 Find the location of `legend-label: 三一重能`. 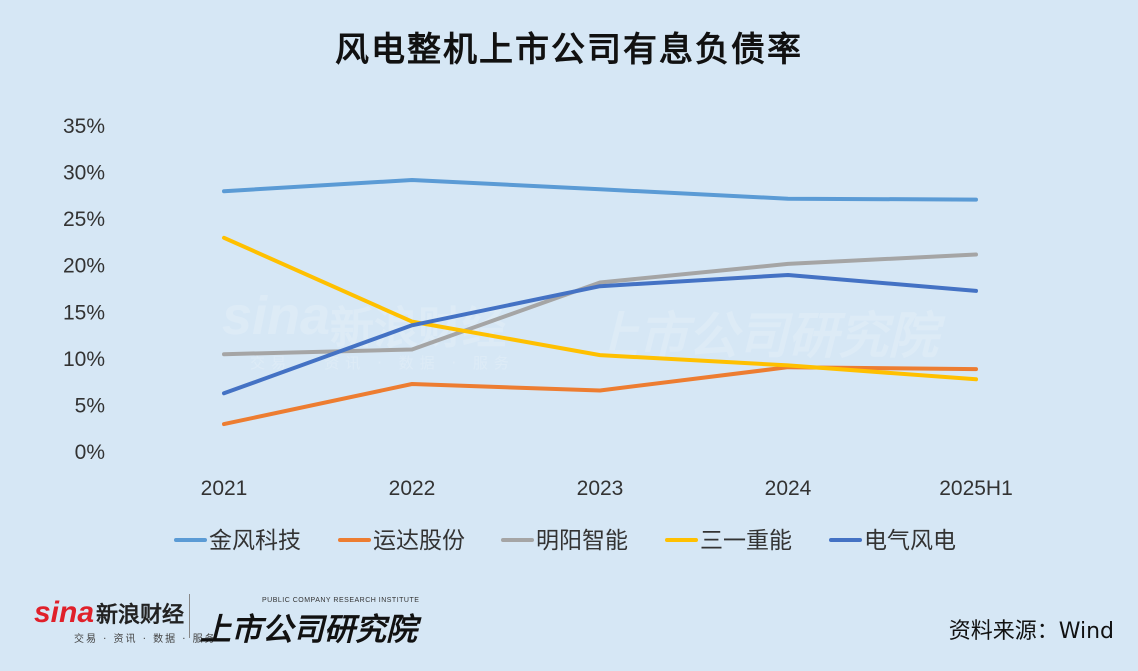

legend-label: 三一重能 is located at coordinates (746, 541).